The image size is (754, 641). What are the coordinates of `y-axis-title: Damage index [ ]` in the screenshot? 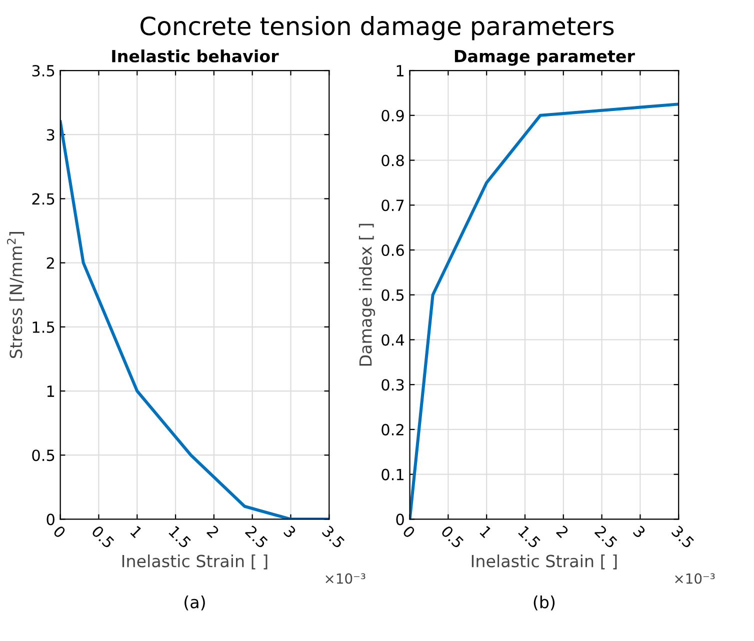 It's located at (367, 295).